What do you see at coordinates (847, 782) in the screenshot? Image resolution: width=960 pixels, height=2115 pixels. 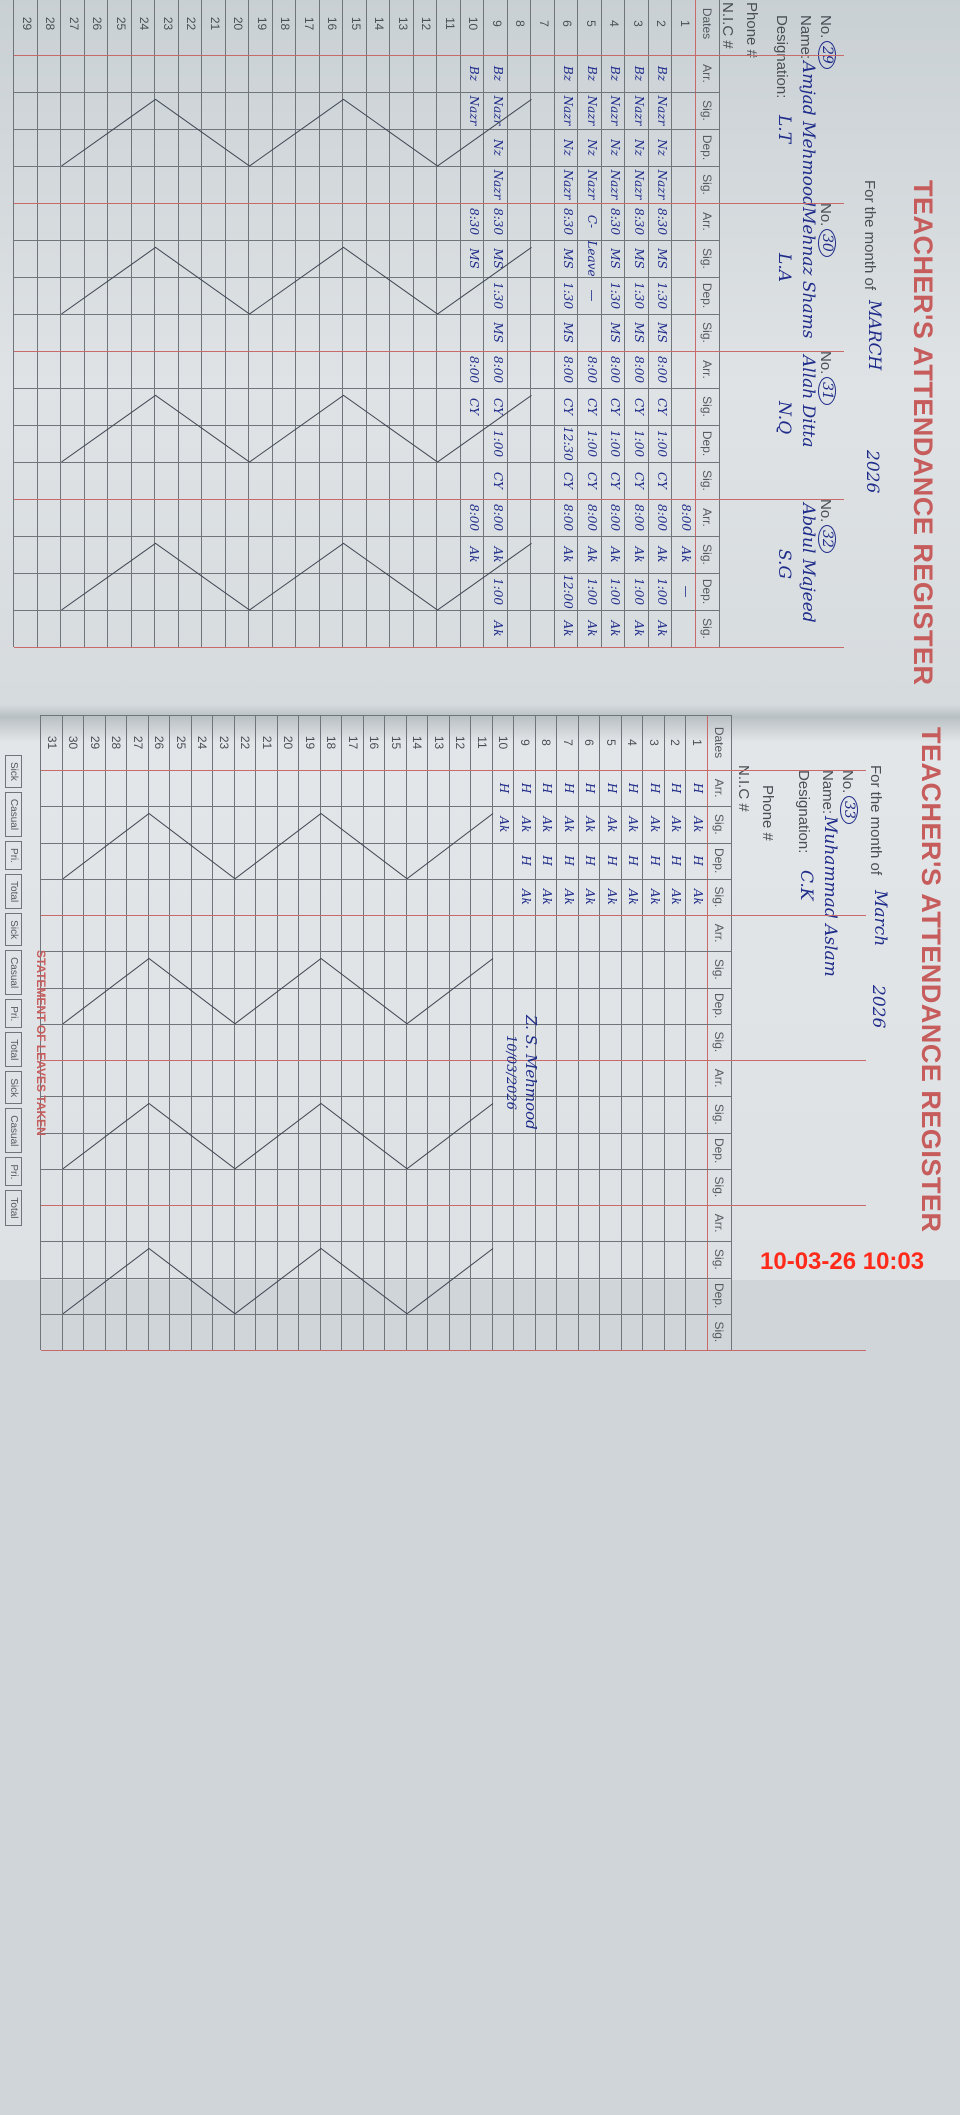 I see `teacher-no-label: No.` at bounding box center [847, 782].